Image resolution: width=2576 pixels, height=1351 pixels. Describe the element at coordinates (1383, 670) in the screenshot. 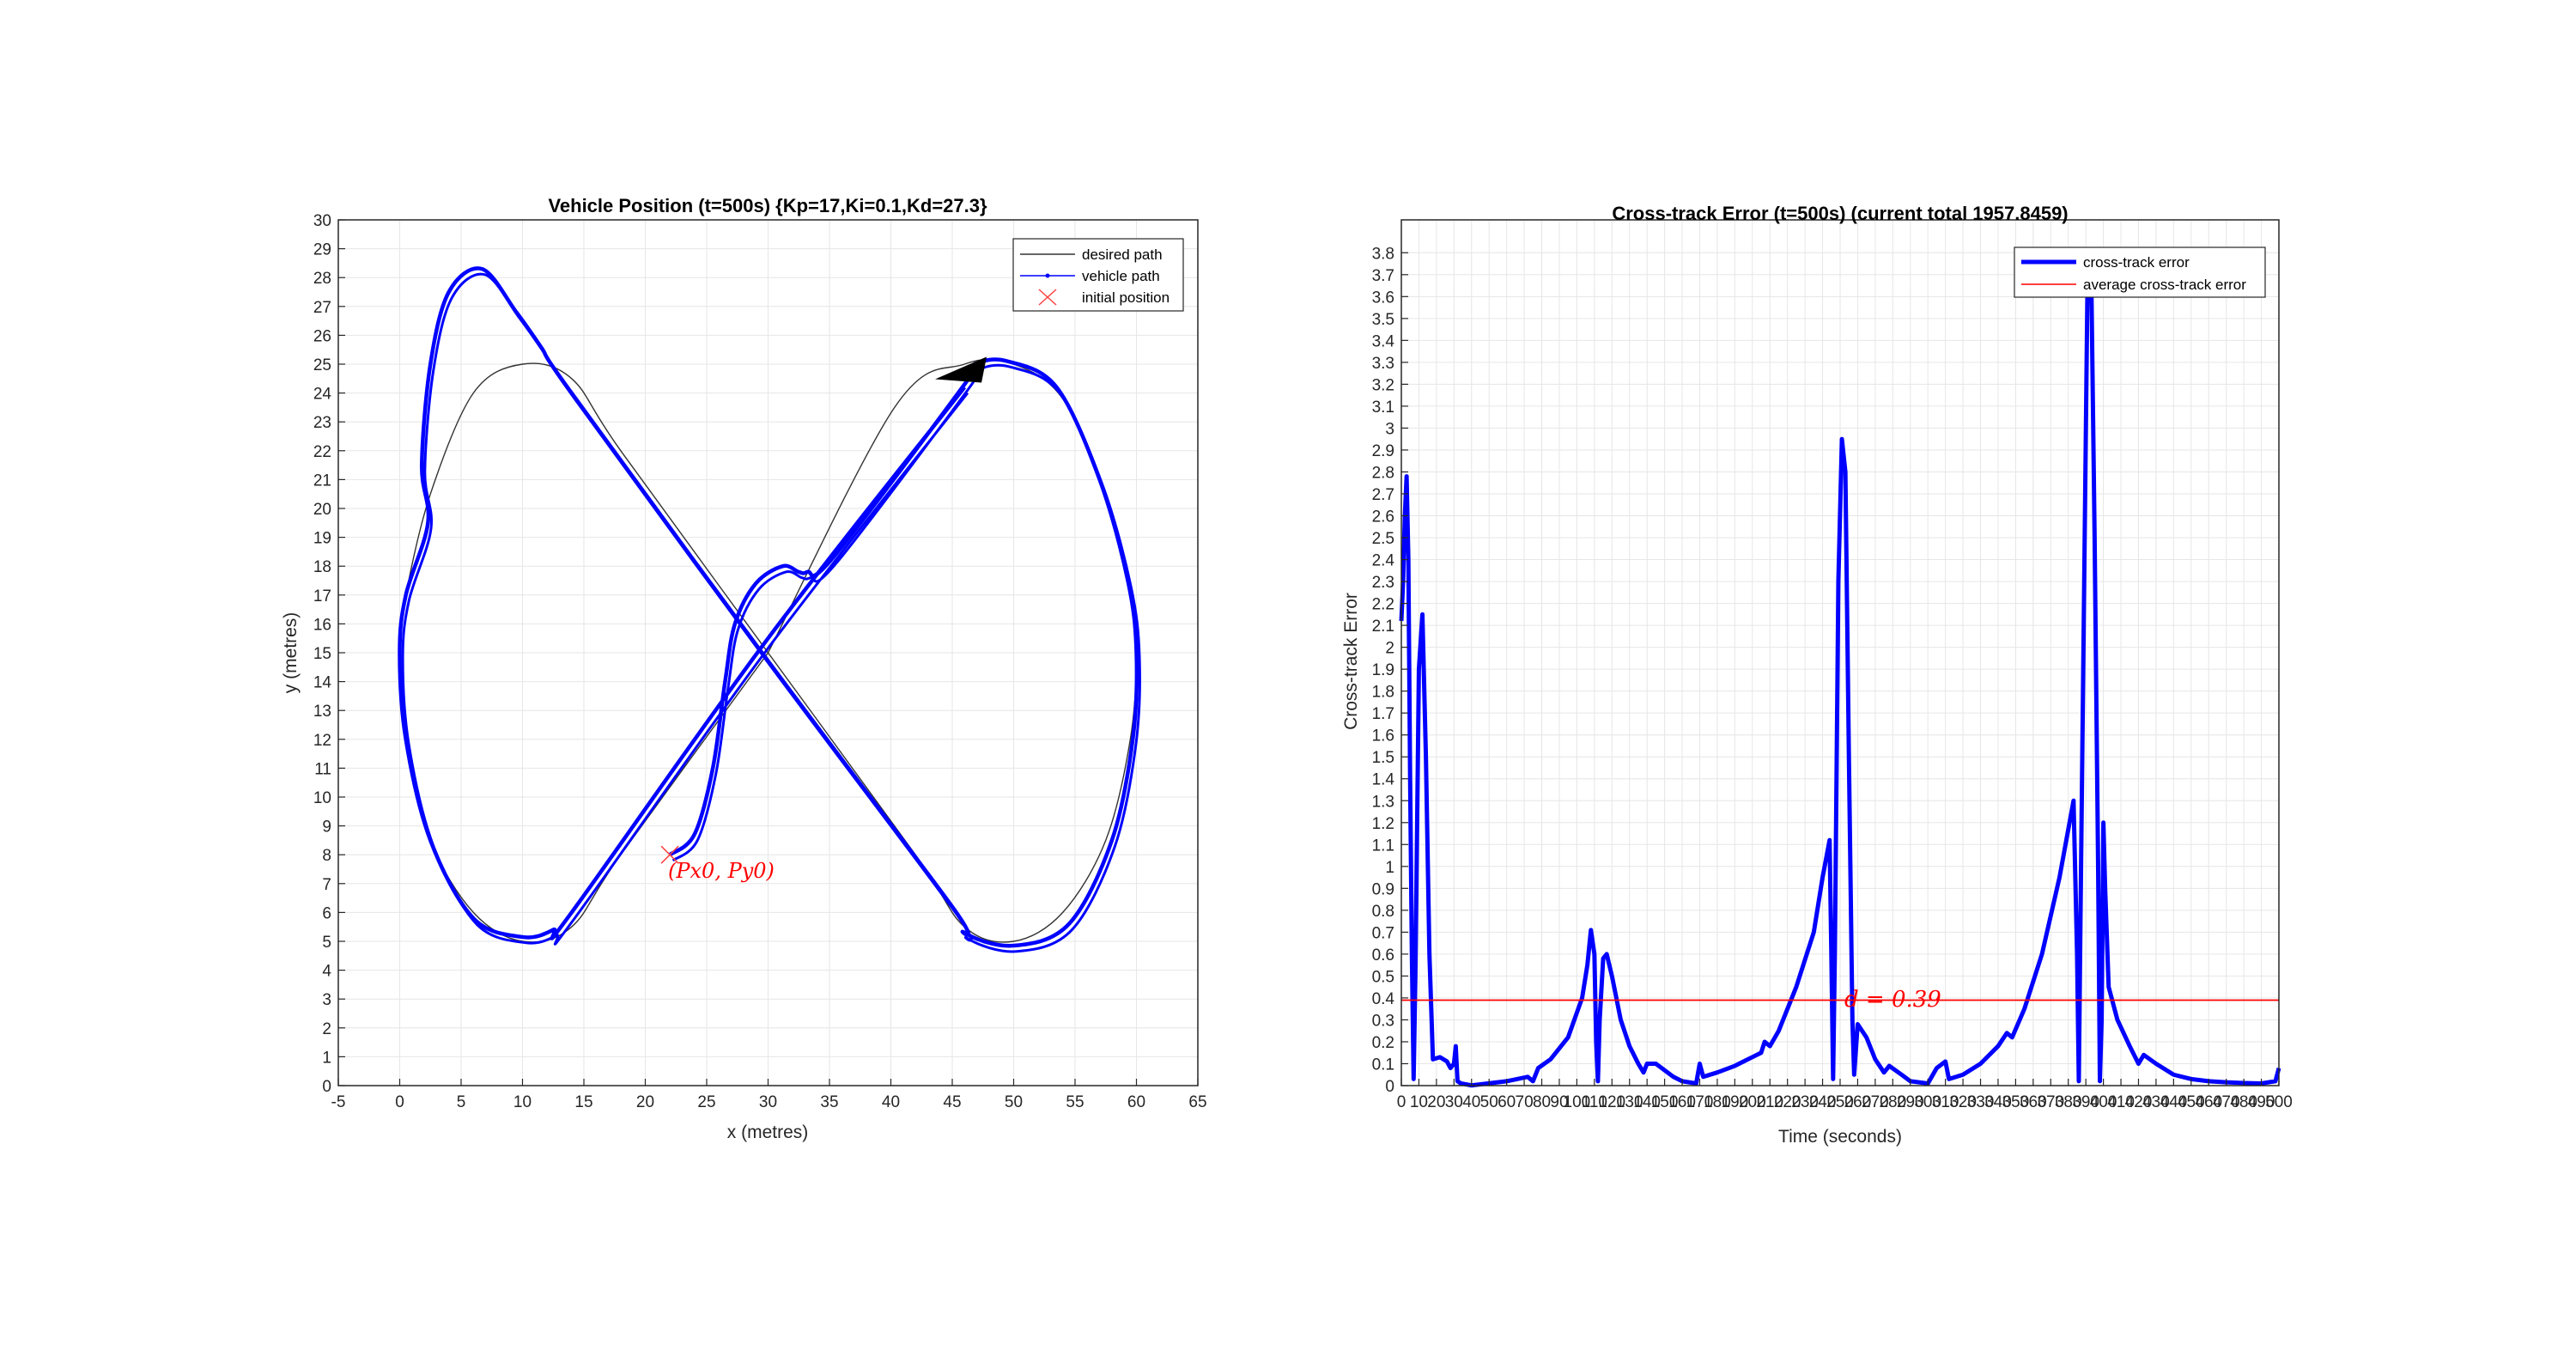

I see `y-tick-label: 1.9` at that location.